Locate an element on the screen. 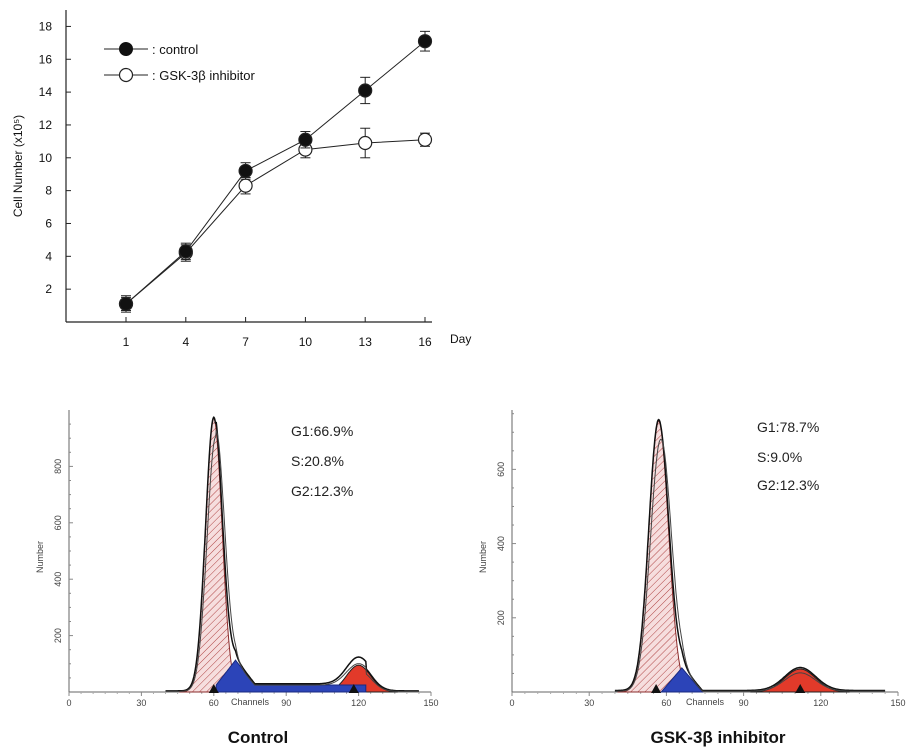 The image size is (911, 752). histogram-annotation-s: S:9.0% is located at coordinates (779, 457).